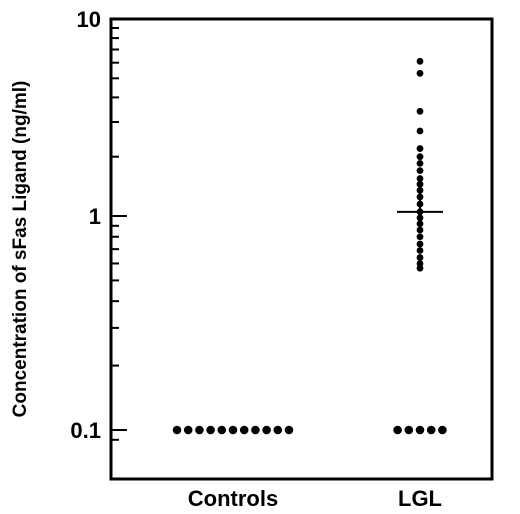 Image resolution: width=520 pixels, height=514 pixels. Describe the element at coordinates (315, 498) in the screenshot. I see `x-category-labels: Controls LGL` at that location.